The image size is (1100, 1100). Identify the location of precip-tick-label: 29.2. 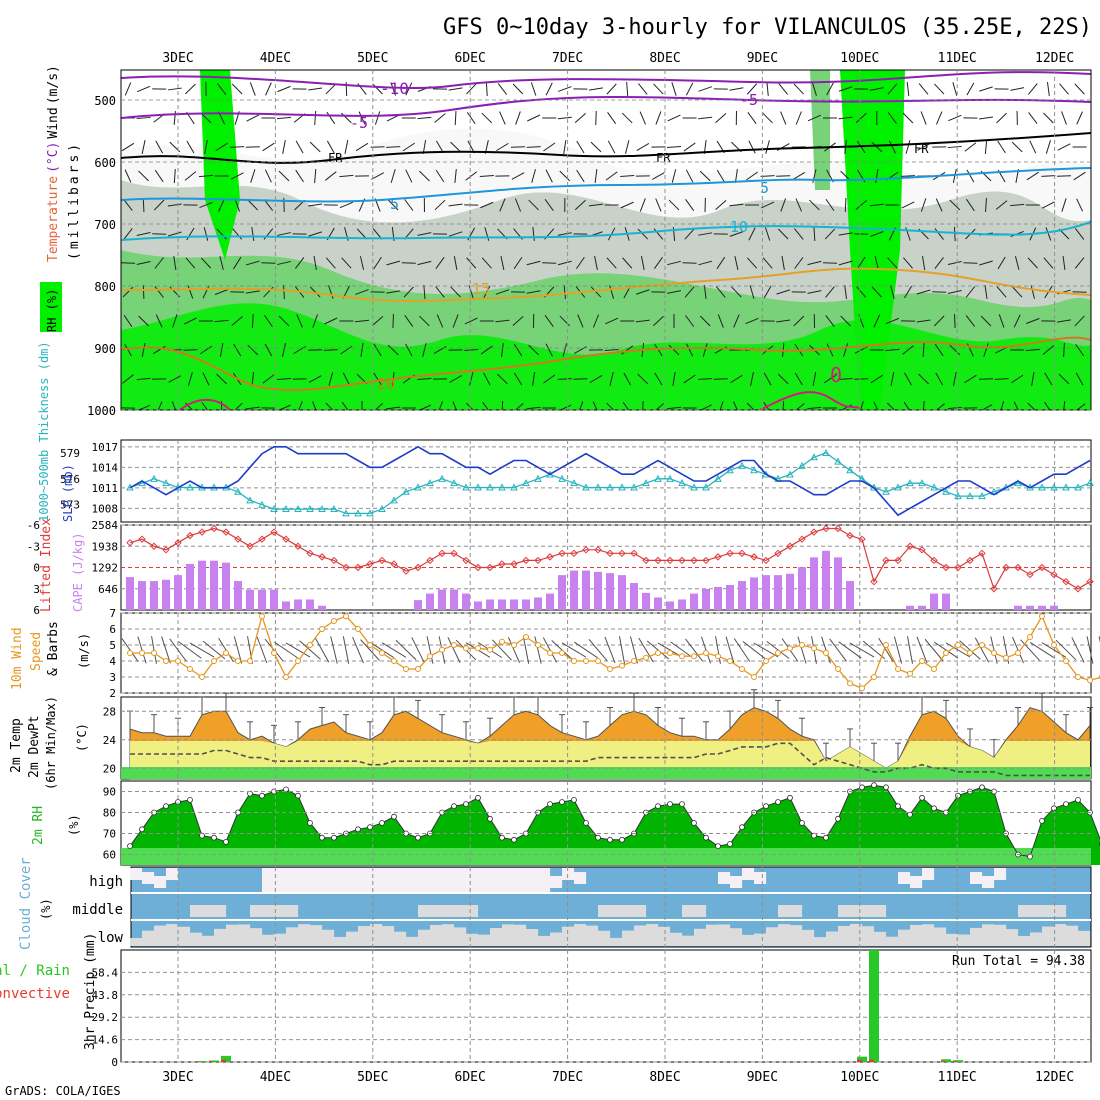
(105, 1017).